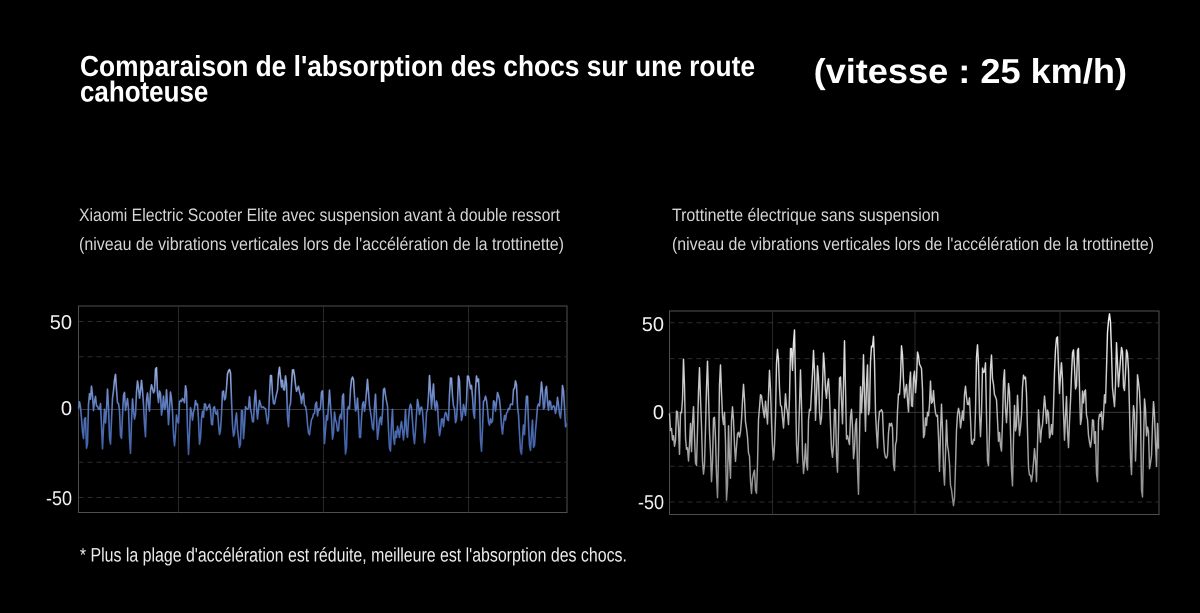  What do you see at coordinates (144, 93) in the screenshot?
I see `svg-text: cahoteuse` at bounding box center [144, 93].